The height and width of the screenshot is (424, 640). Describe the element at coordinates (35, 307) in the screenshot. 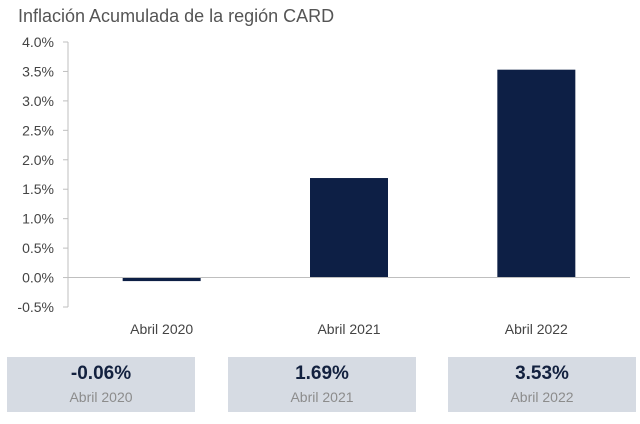

I see `y-tick-label: -0.5%` at that location.